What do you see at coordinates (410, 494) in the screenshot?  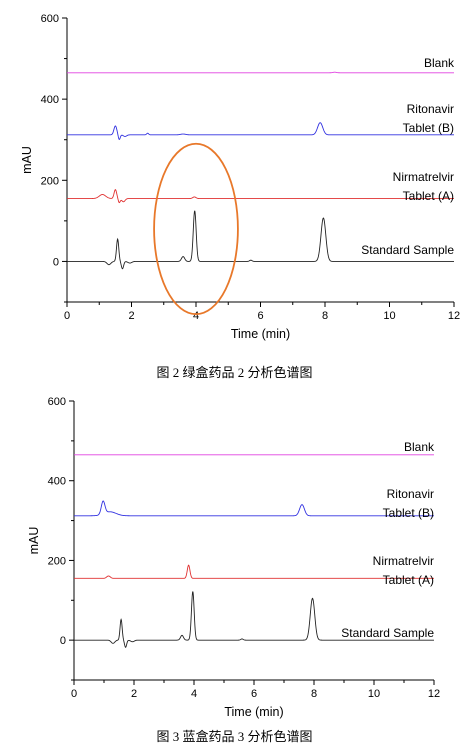 I see `f3-series-label: Ritonavir` at bounding box center [410, 494].